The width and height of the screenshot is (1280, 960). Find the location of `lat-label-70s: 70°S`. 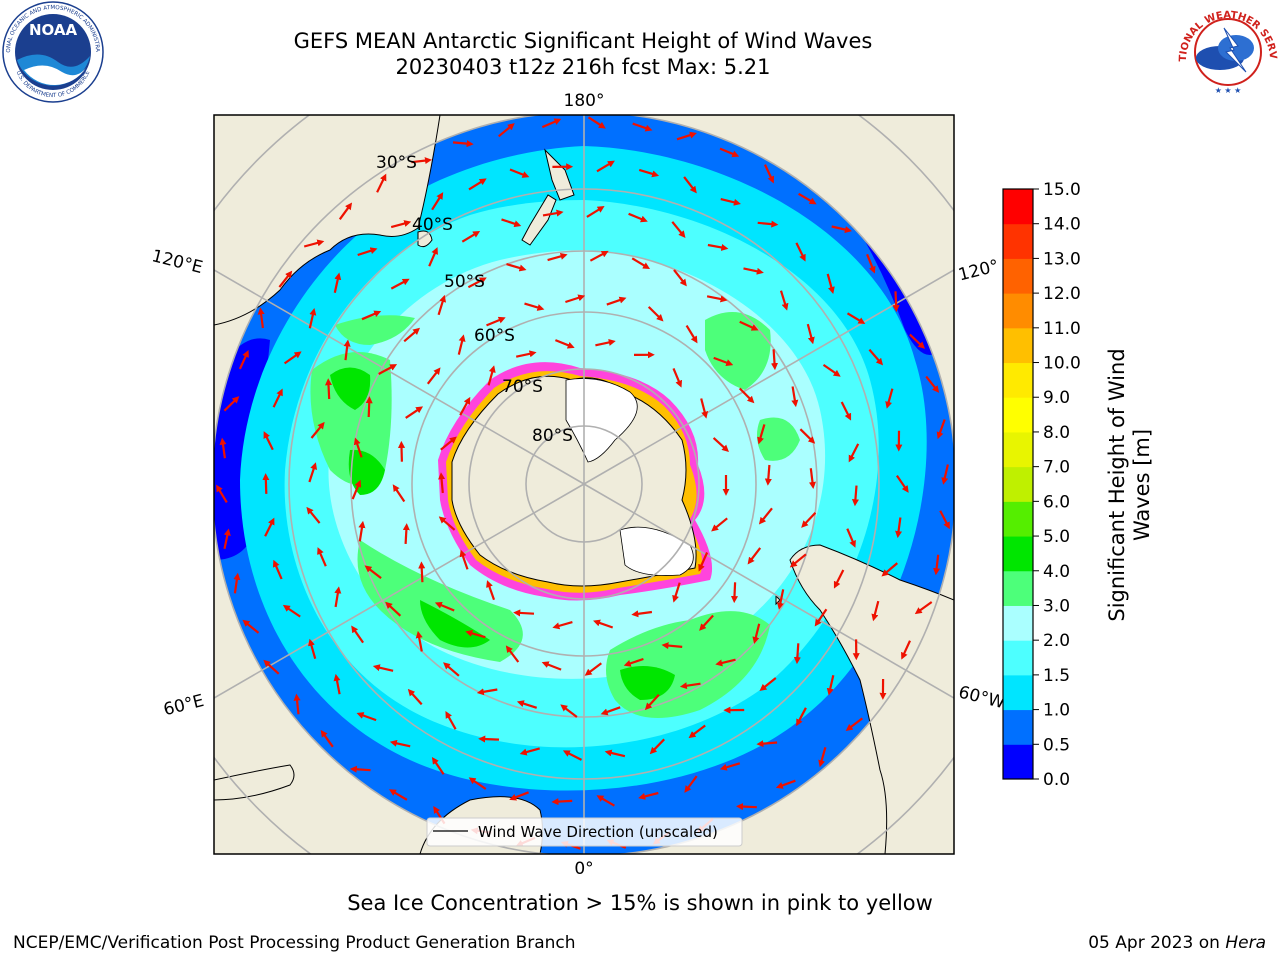

lat-label-70s: 70°S is located at coordinates (522, 387).